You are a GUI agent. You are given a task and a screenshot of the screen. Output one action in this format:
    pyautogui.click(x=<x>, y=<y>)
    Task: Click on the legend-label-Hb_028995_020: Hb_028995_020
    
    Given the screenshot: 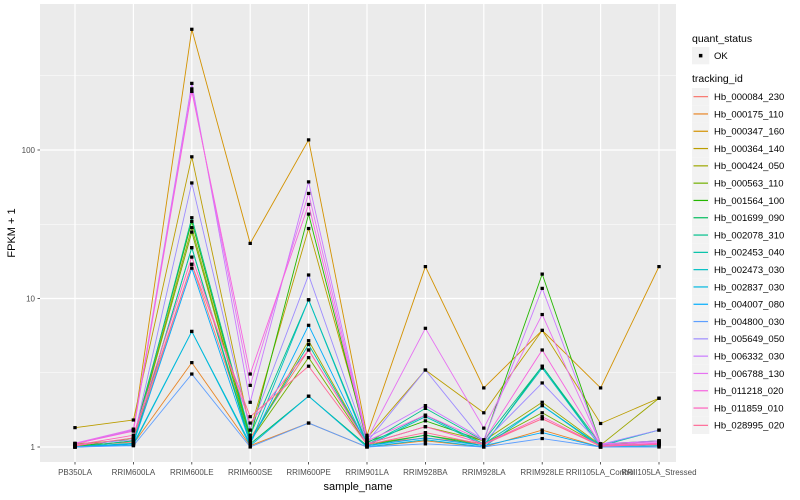 What is the action you would take?
    pyautogui.click(x=749, y=426)
    